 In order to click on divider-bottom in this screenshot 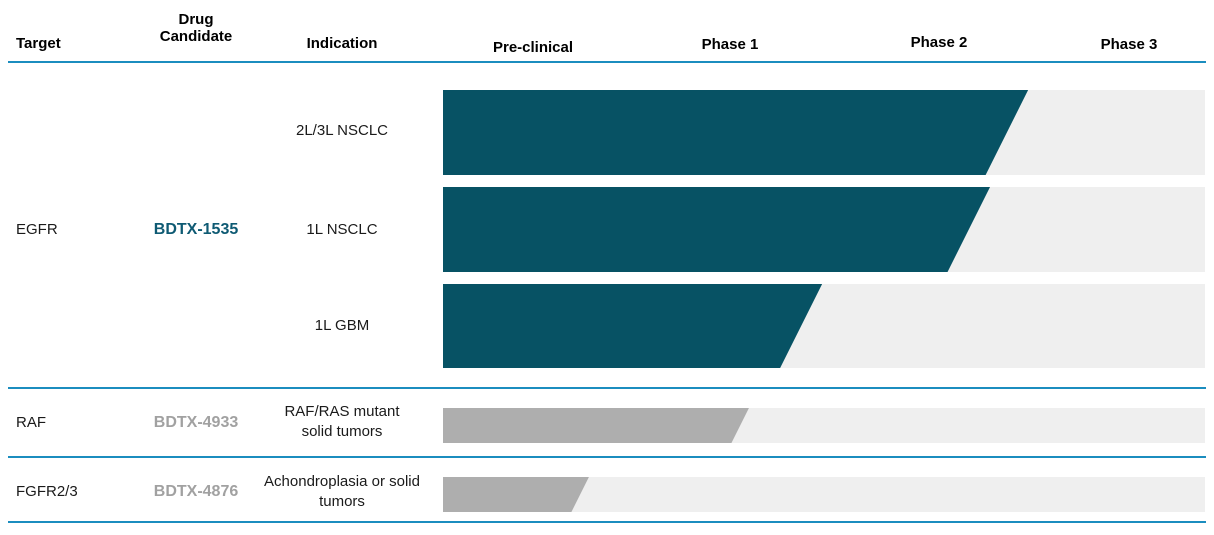, I will do `click(607, 522)`.